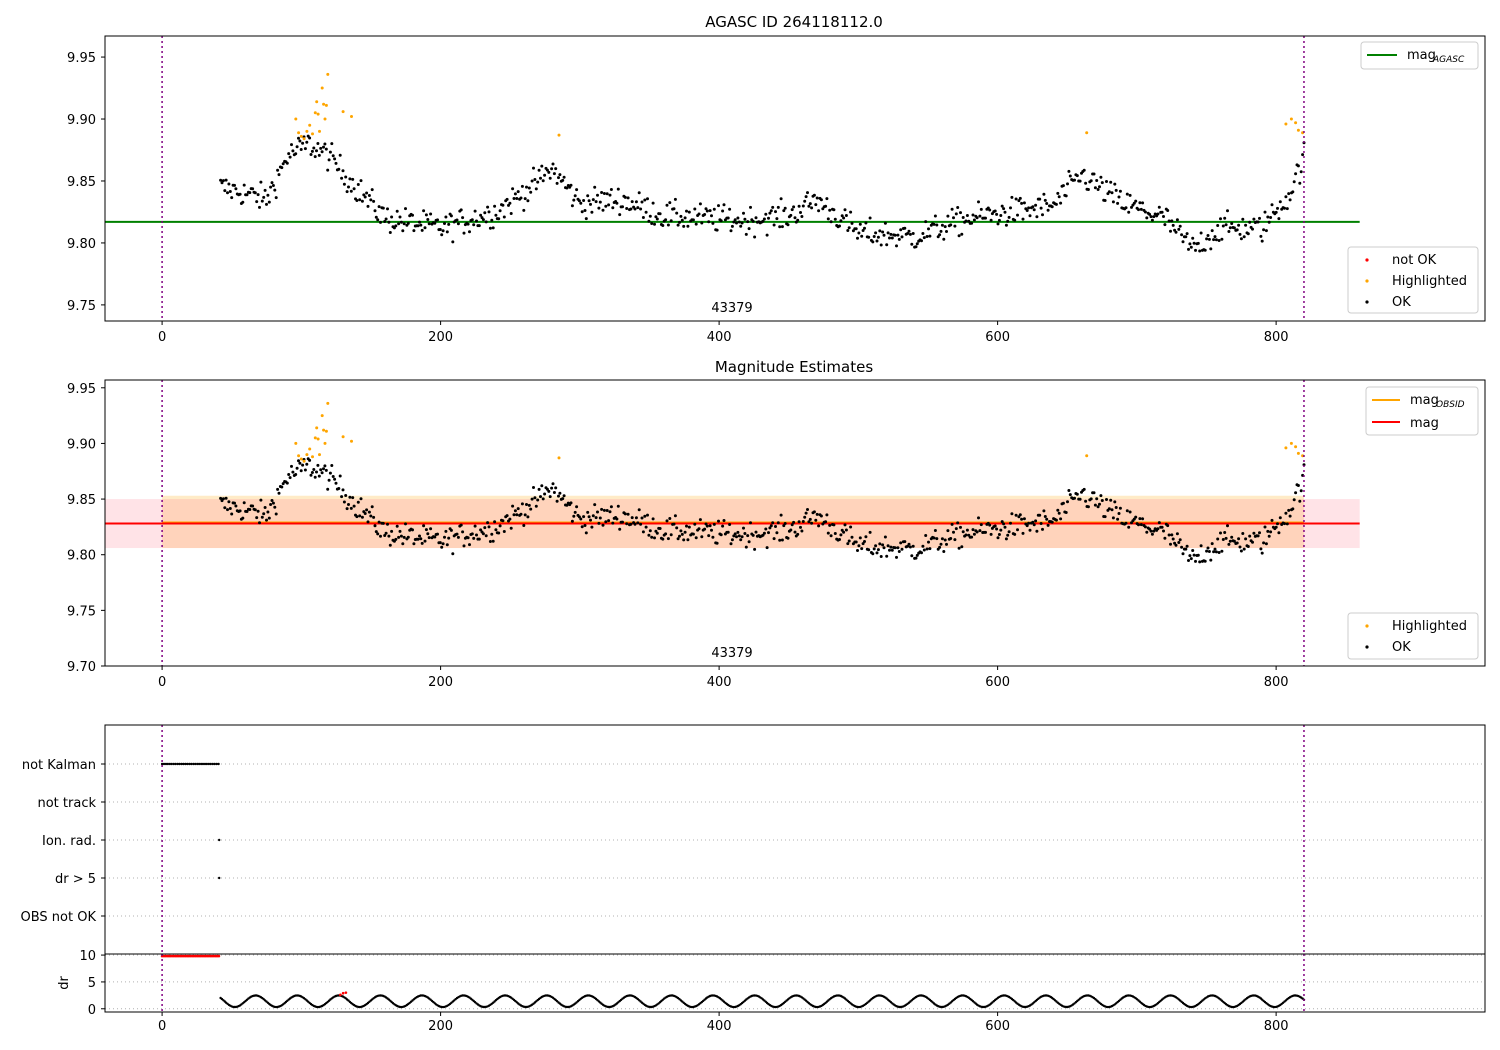  What do you see at coordinates (1424, 423) in the screenshot?
I see `legend-label-mag-2: mag` at bounding box center [1424, 423].